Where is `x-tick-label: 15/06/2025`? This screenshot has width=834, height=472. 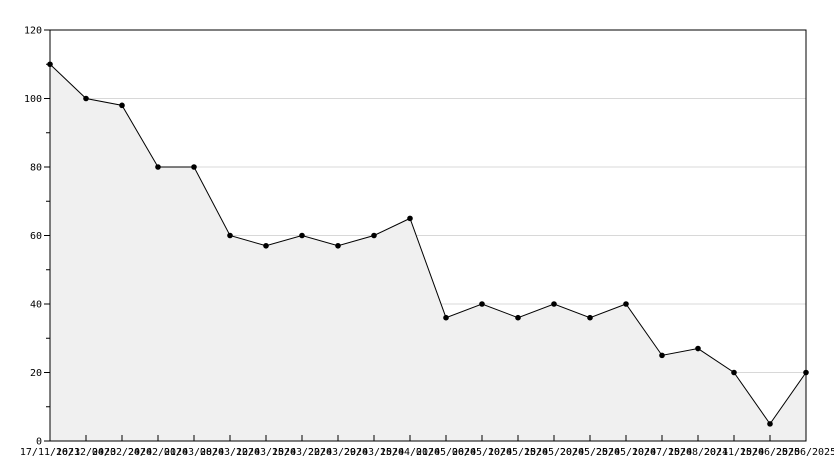 x-tick-label: 15/06/2025 is located at coordinates (770, 452).